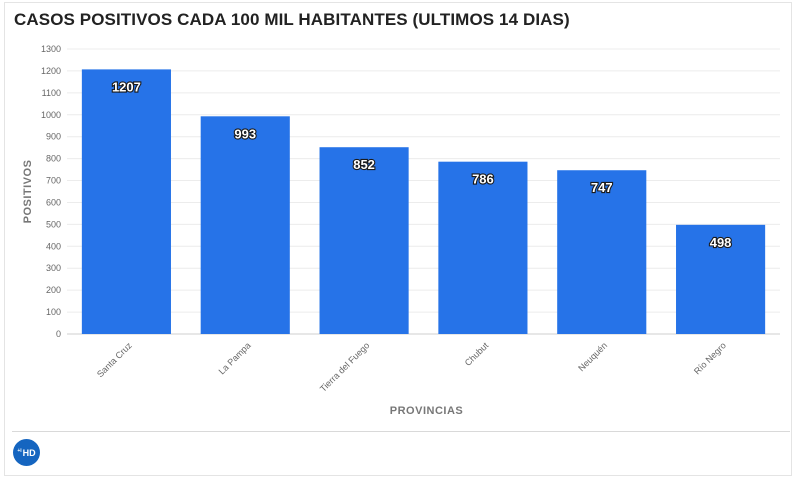  I want to click on y-tick-label: 1200, so click(51, 71).